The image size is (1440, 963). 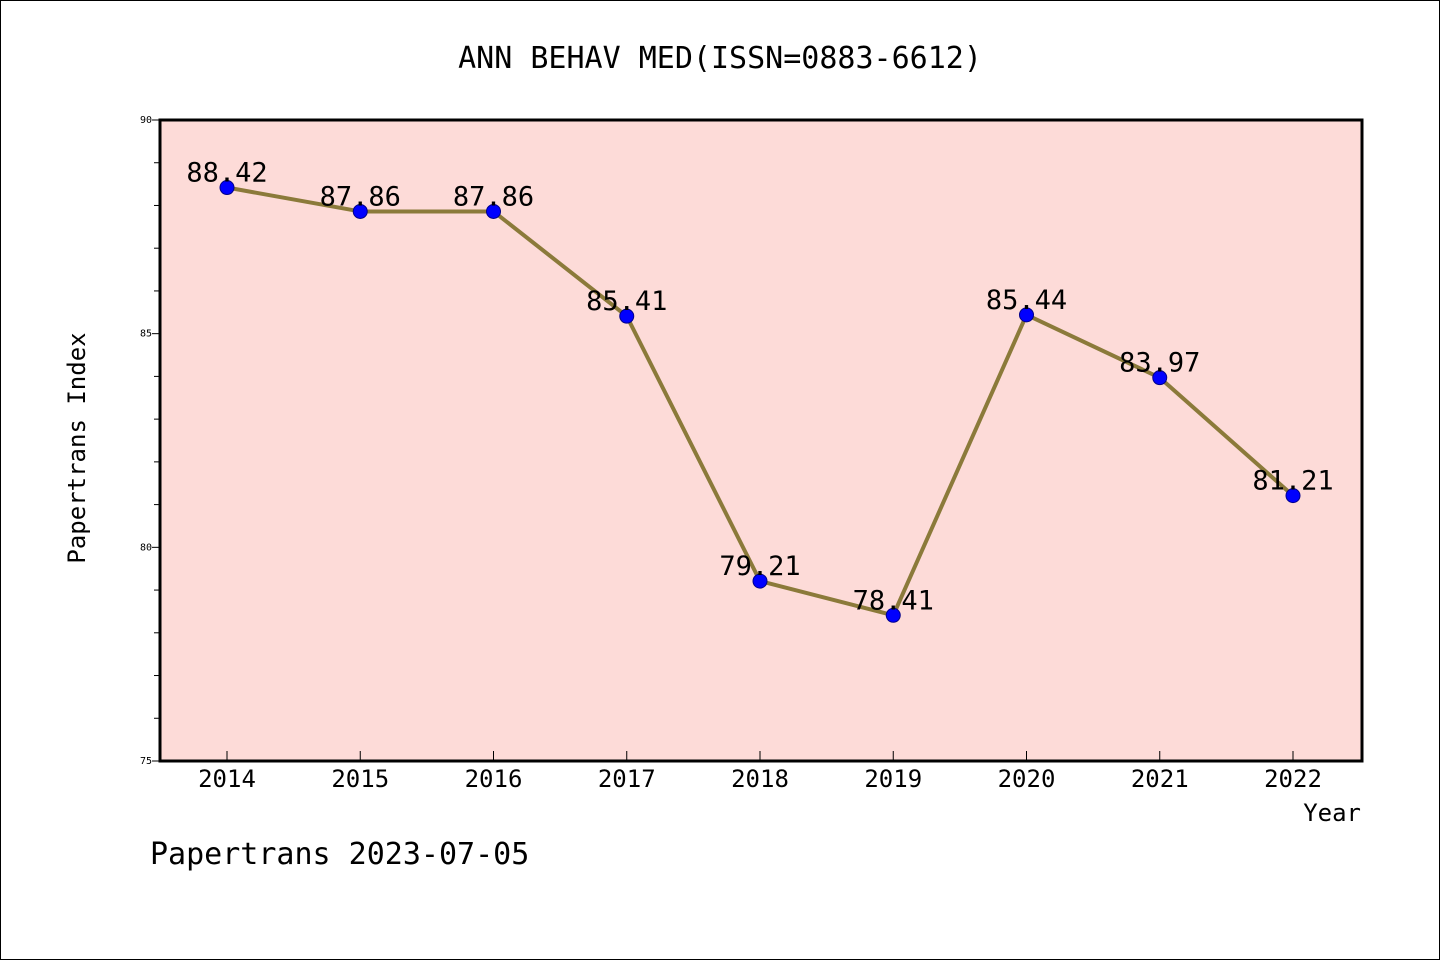 I want to click on x-tick-label: 2021, so click(x=1160, y=779).